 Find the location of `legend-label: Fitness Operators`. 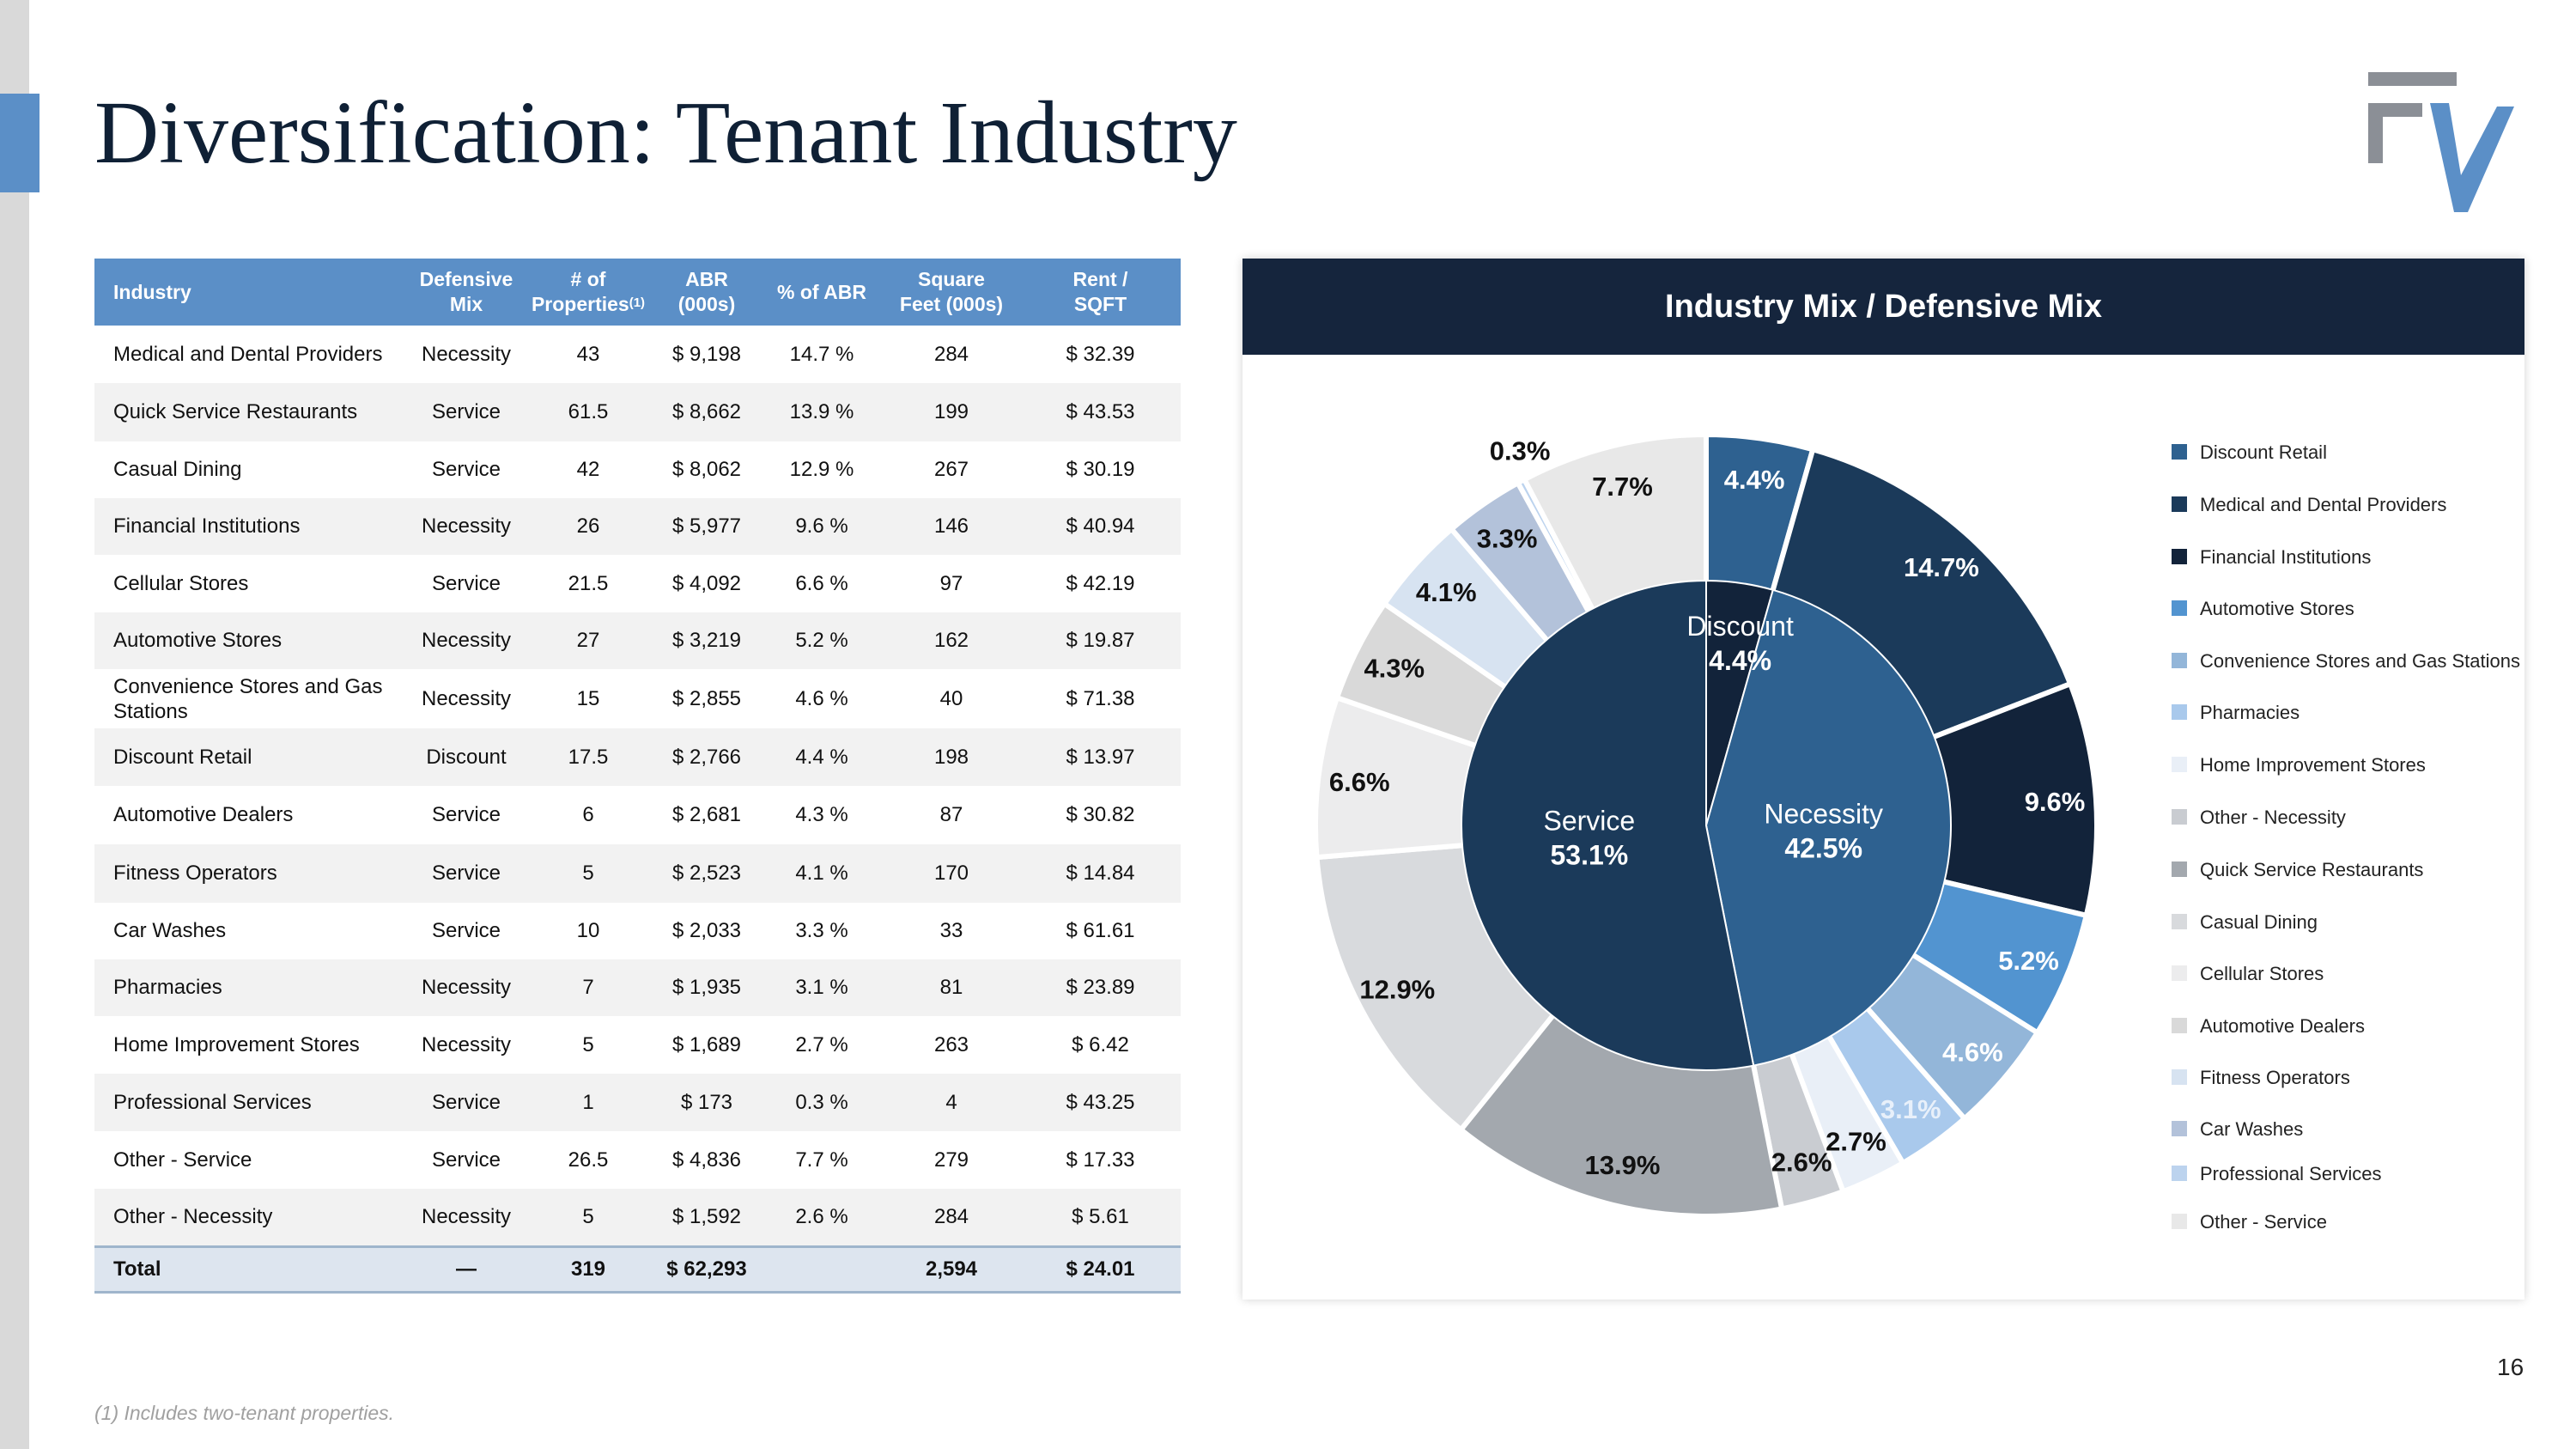

legend-label: Fitness Operators is located at coordinates (2275, 1077).